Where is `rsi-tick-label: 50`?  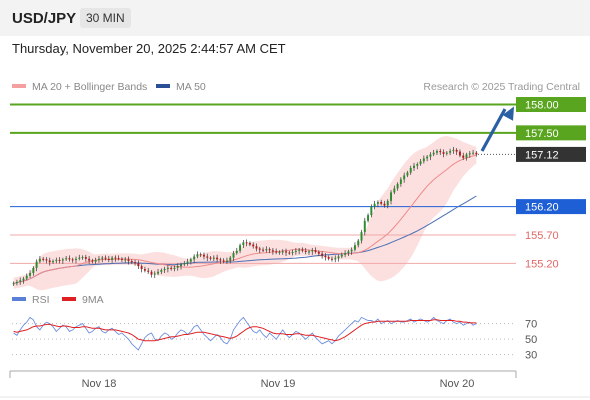
rsi-tick-label: 50 is located at coordinates (531, 340).